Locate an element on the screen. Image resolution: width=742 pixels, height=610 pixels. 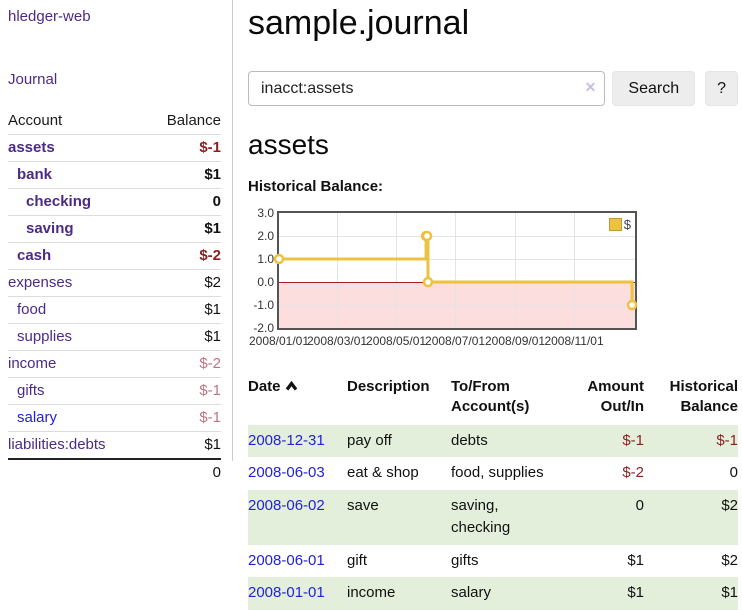
account-link: salary is located at coordinates (37, 417).